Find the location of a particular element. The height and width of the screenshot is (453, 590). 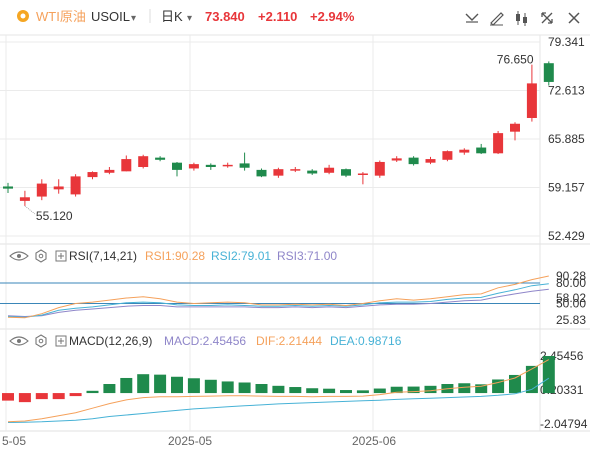

draw-tool-icon is located at coordinates (497, 19).